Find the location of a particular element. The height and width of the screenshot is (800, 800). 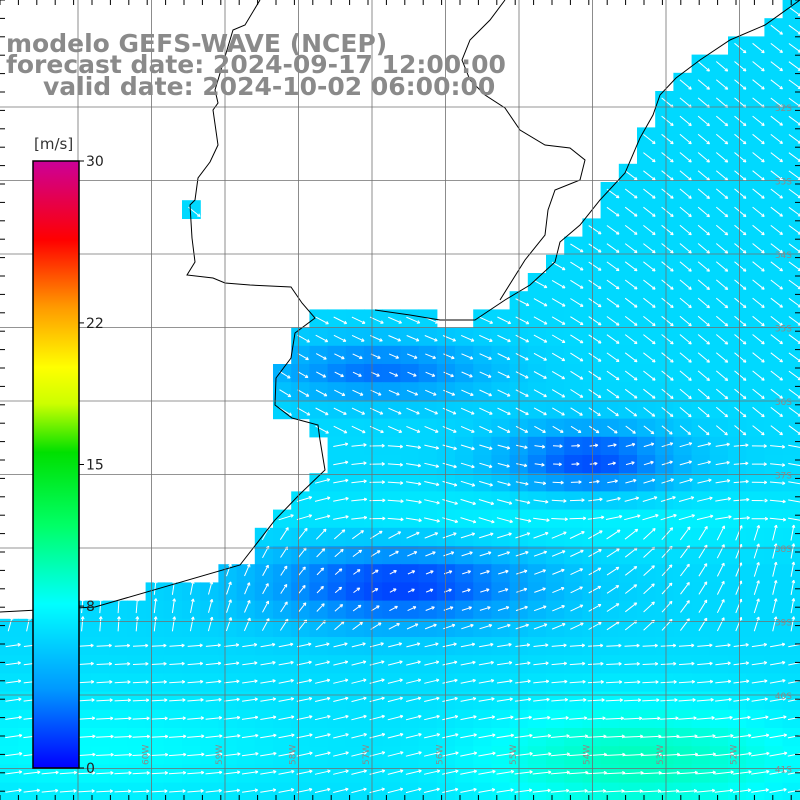

lon-label: 56W is located at coordinates (441, 755).